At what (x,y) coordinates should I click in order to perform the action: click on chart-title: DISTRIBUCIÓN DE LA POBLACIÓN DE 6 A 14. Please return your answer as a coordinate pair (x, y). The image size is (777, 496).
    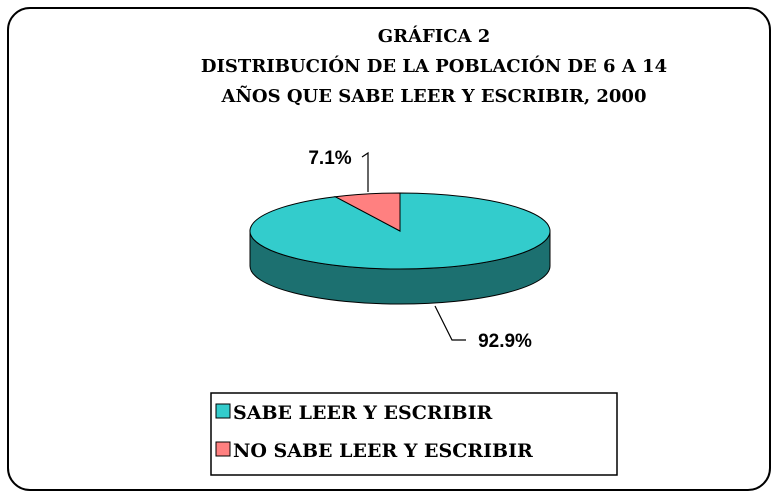
    Looking at the image, I should click on (434, 65).